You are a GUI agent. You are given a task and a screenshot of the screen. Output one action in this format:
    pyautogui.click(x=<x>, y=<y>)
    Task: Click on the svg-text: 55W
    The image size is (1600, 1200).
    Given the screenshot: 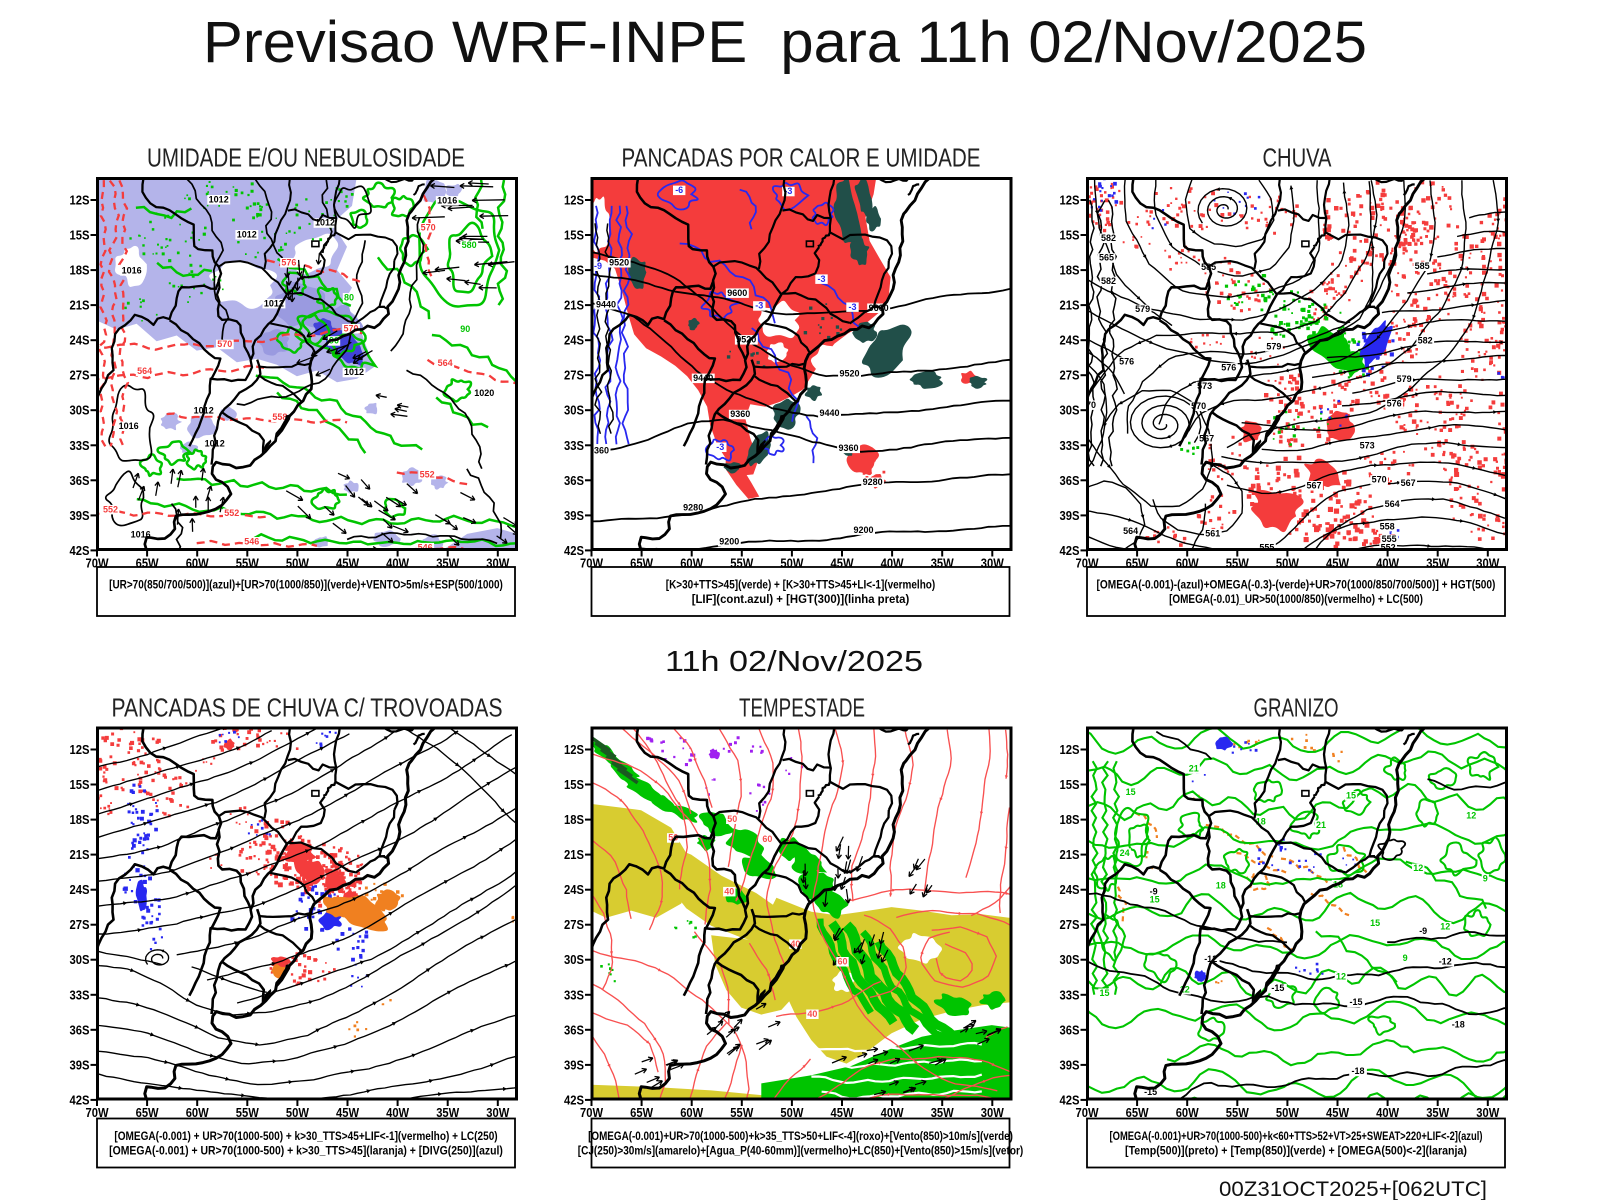 What is the action you would take?
    pyautogui.click(x=1237, y=564)
    